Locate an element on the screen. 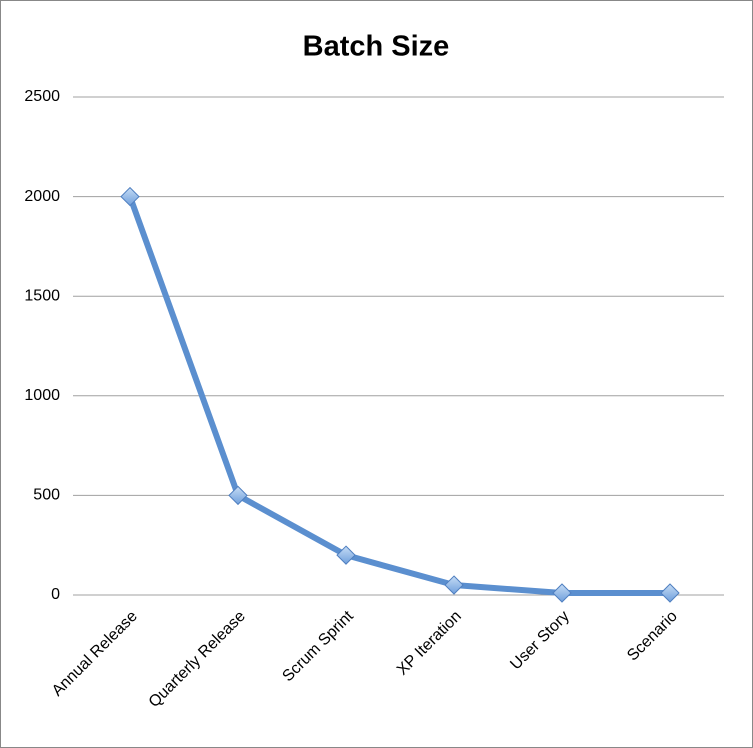 The height and width of the screenshot is (748, 753). y-tick-label: 500 is located at coordinates (46, 495).